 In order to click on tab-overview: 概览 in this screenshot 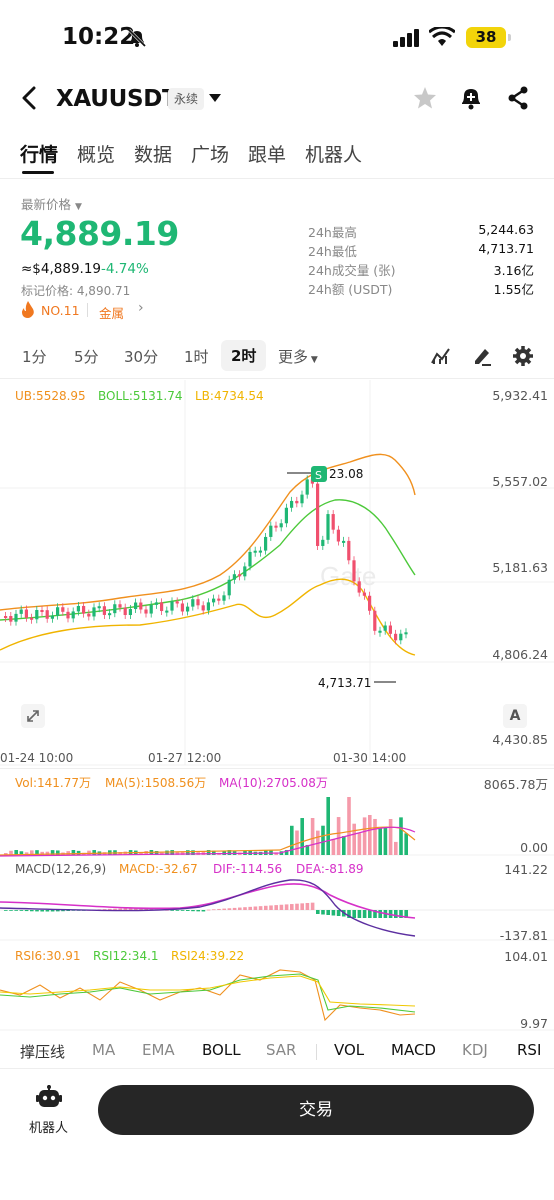, I will do `click(96, 155)`.